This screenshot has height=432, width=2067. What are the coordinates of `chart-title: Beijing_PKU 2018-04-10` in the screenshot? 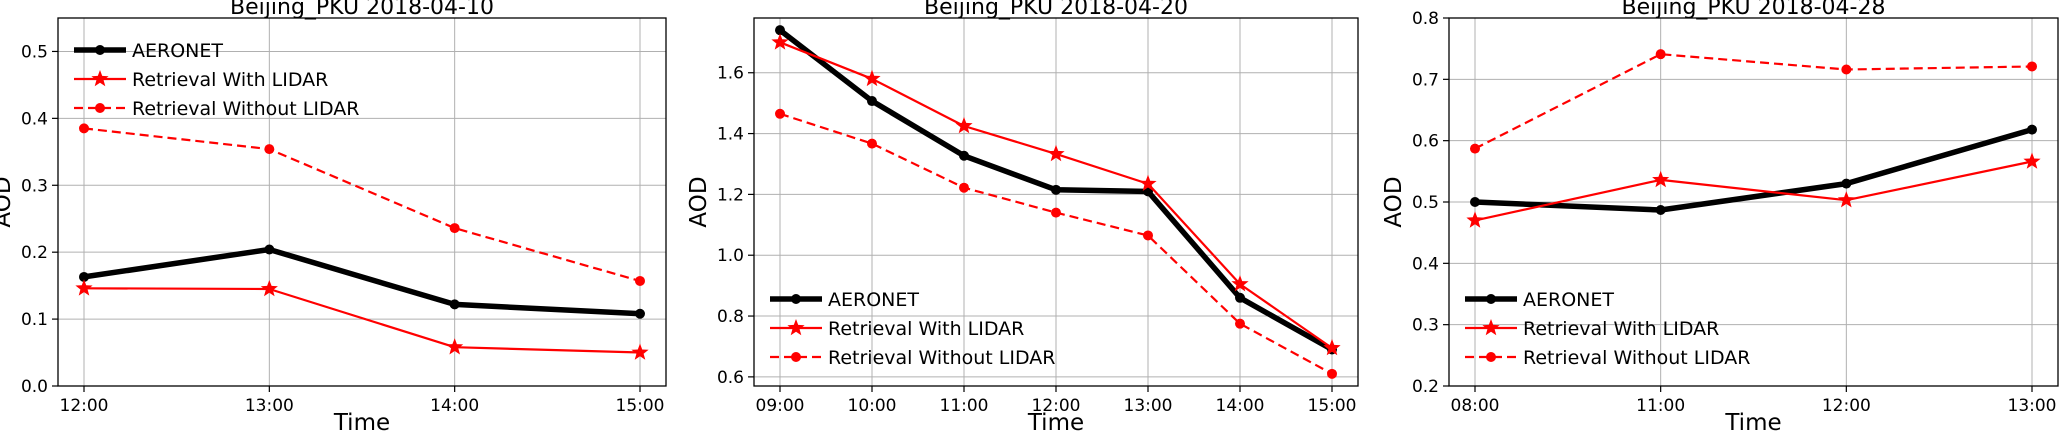 It's located at (362, 10).